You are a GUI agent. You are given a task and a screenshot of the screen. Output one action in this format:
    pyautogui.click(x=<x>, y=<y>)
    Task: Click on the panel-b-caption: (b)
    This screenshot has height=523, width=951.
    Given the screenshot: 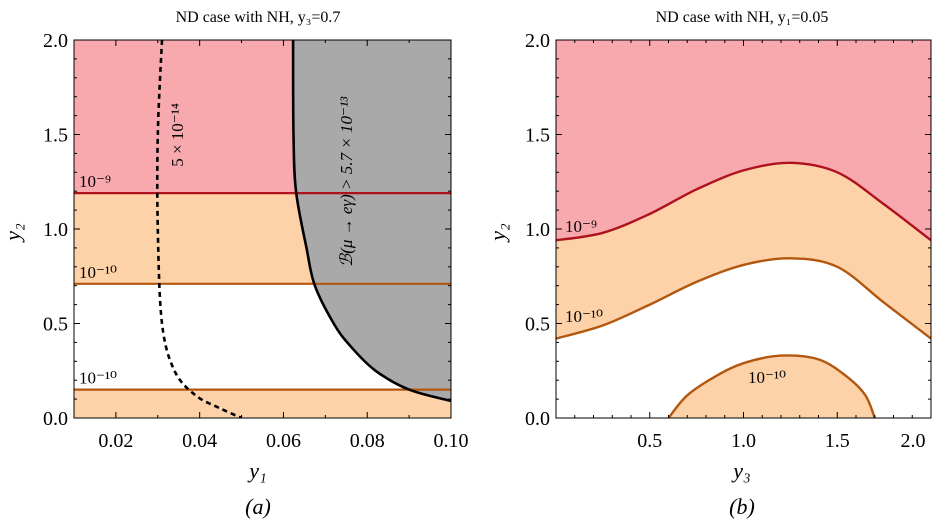 What is the action you would take?
    pyautogui.click(x=742, y=506)
    